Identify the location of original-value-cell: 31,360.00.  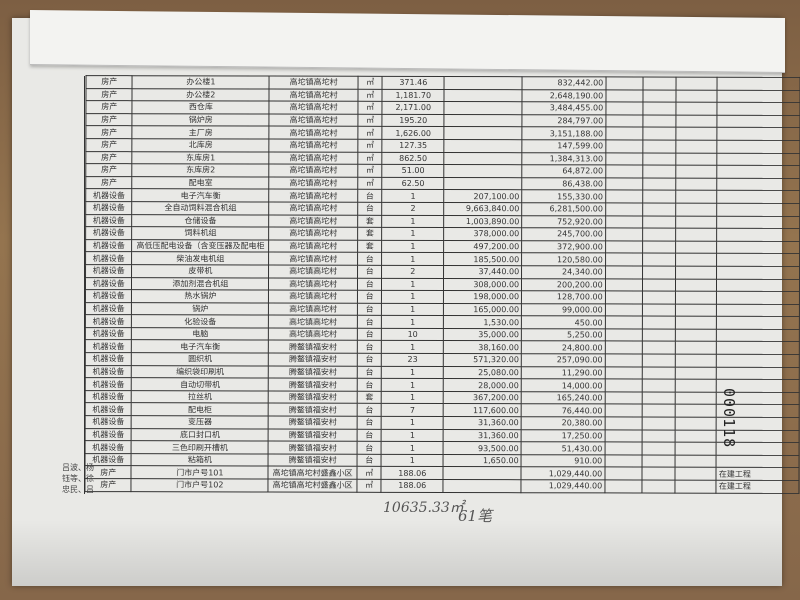
(482, 435).